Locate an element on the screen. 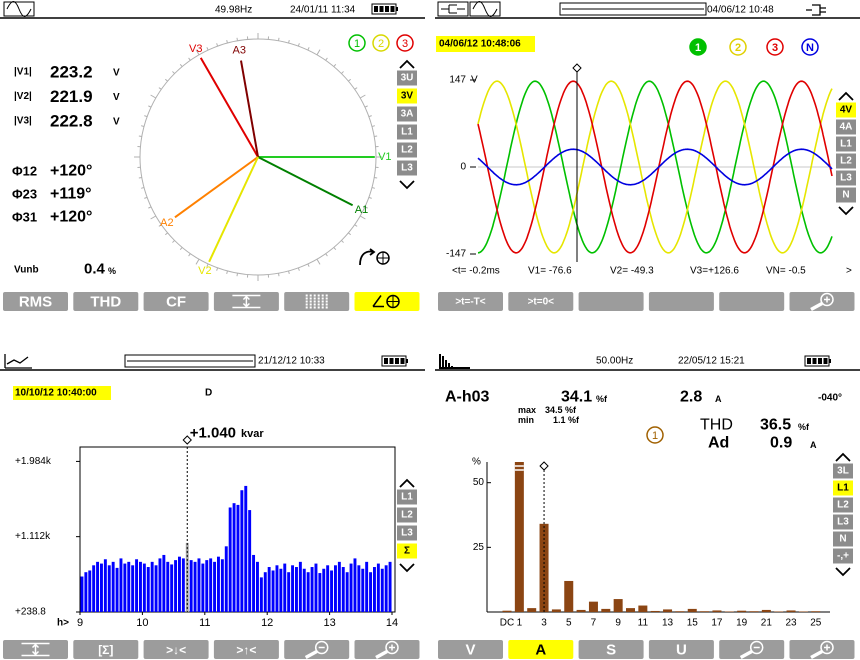 The image size is (860, 660). tab-label: RMS is located at coordinates (35, 302).